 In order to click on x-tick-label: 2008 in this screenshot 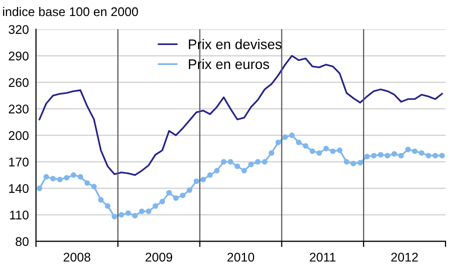, I will do `click(77, 257)`.